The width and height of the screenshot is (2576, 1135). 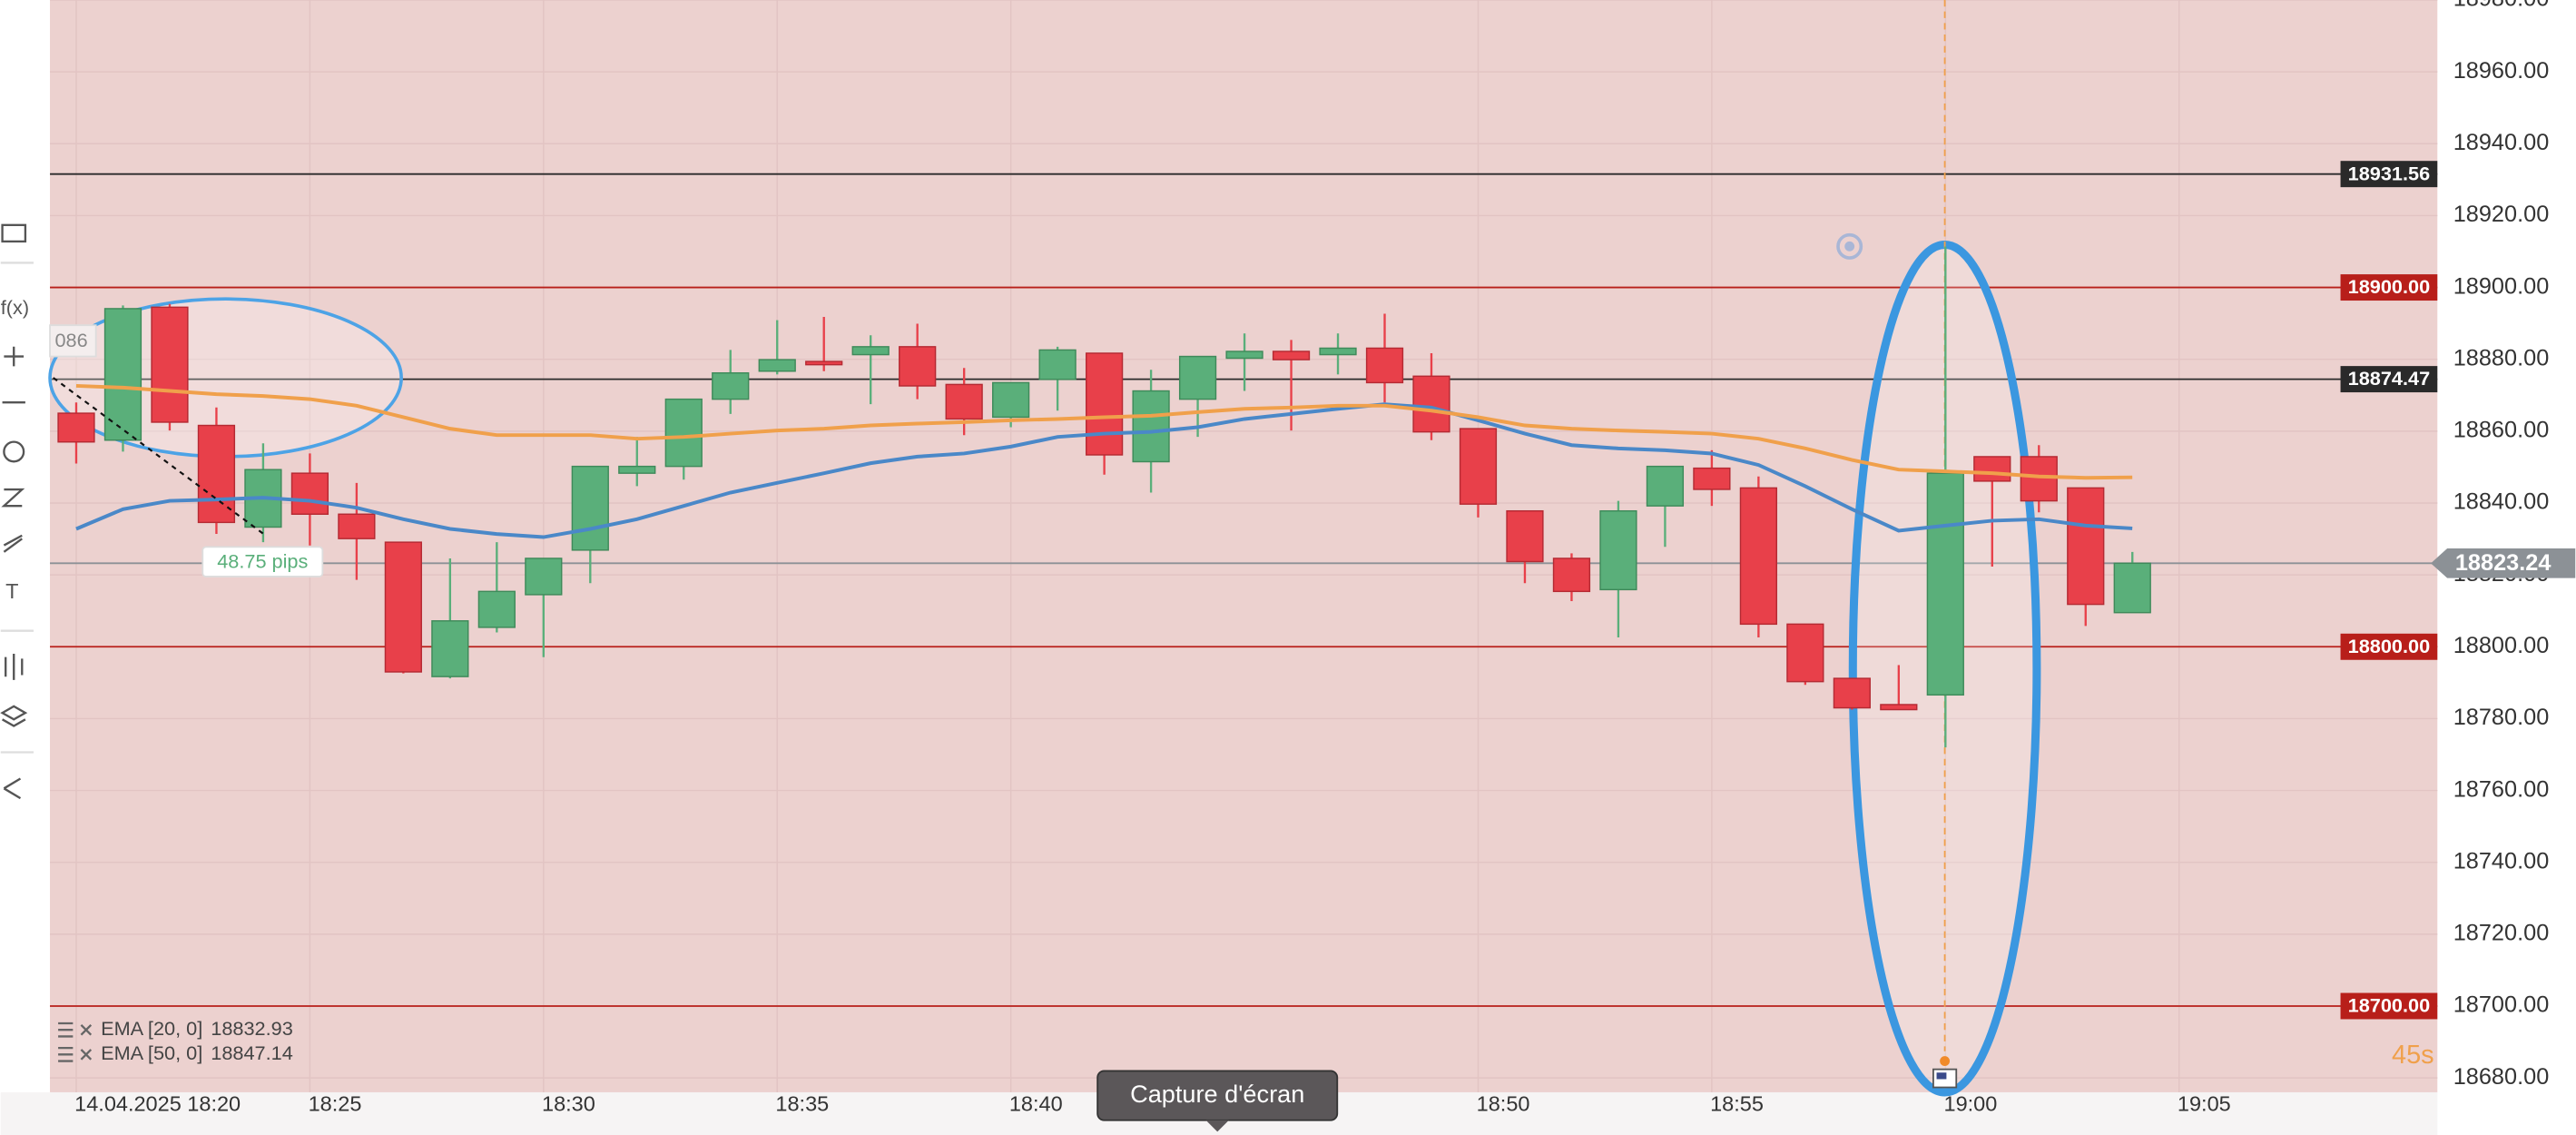 I want to click on y-tick-label: 18800.00, so click(x=2501, y=645).